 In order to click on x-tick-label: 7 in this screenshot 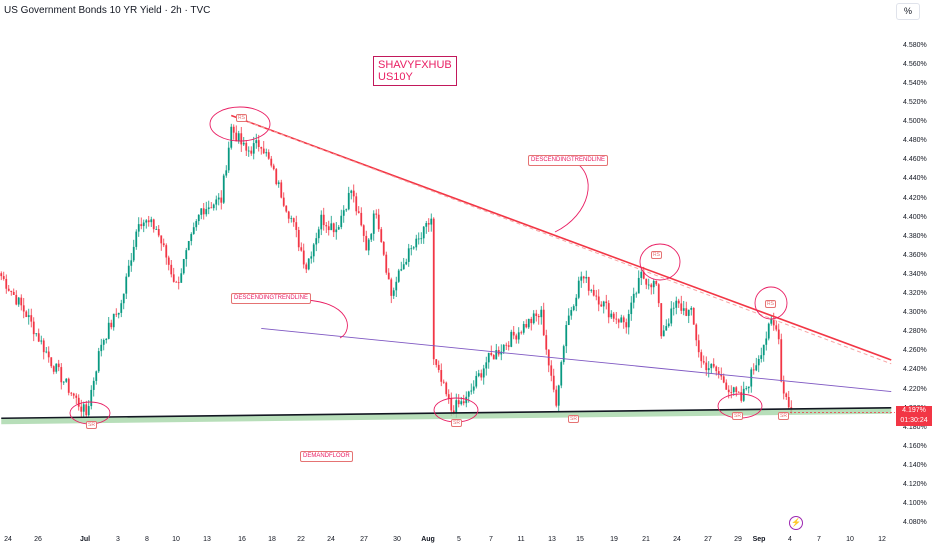, I will do `click(819, 539)`.